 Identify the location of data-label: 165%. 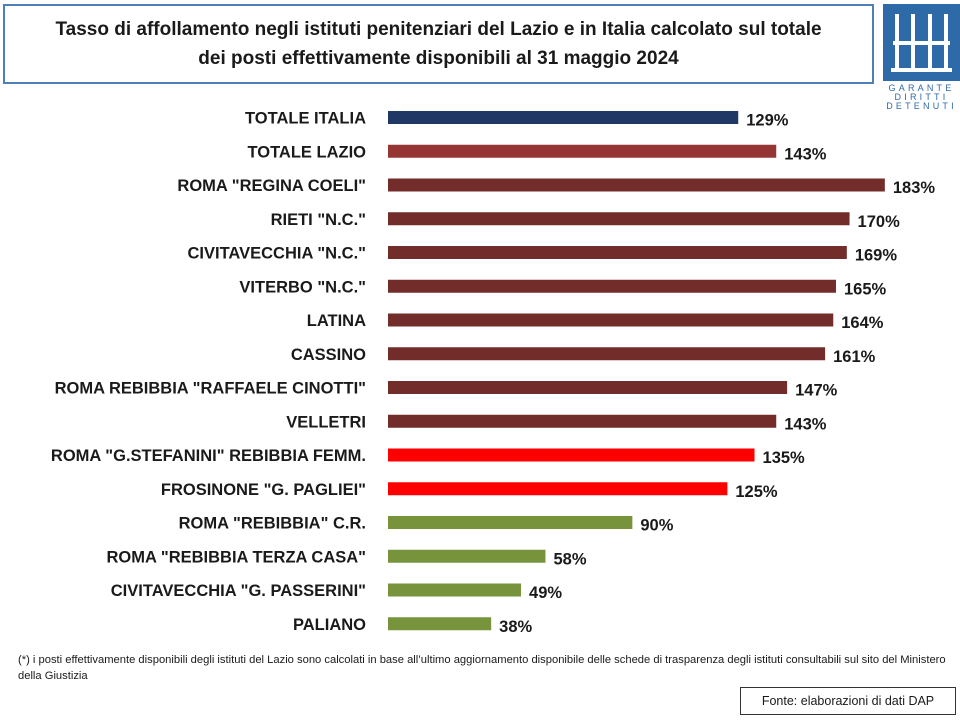
(865, 289).